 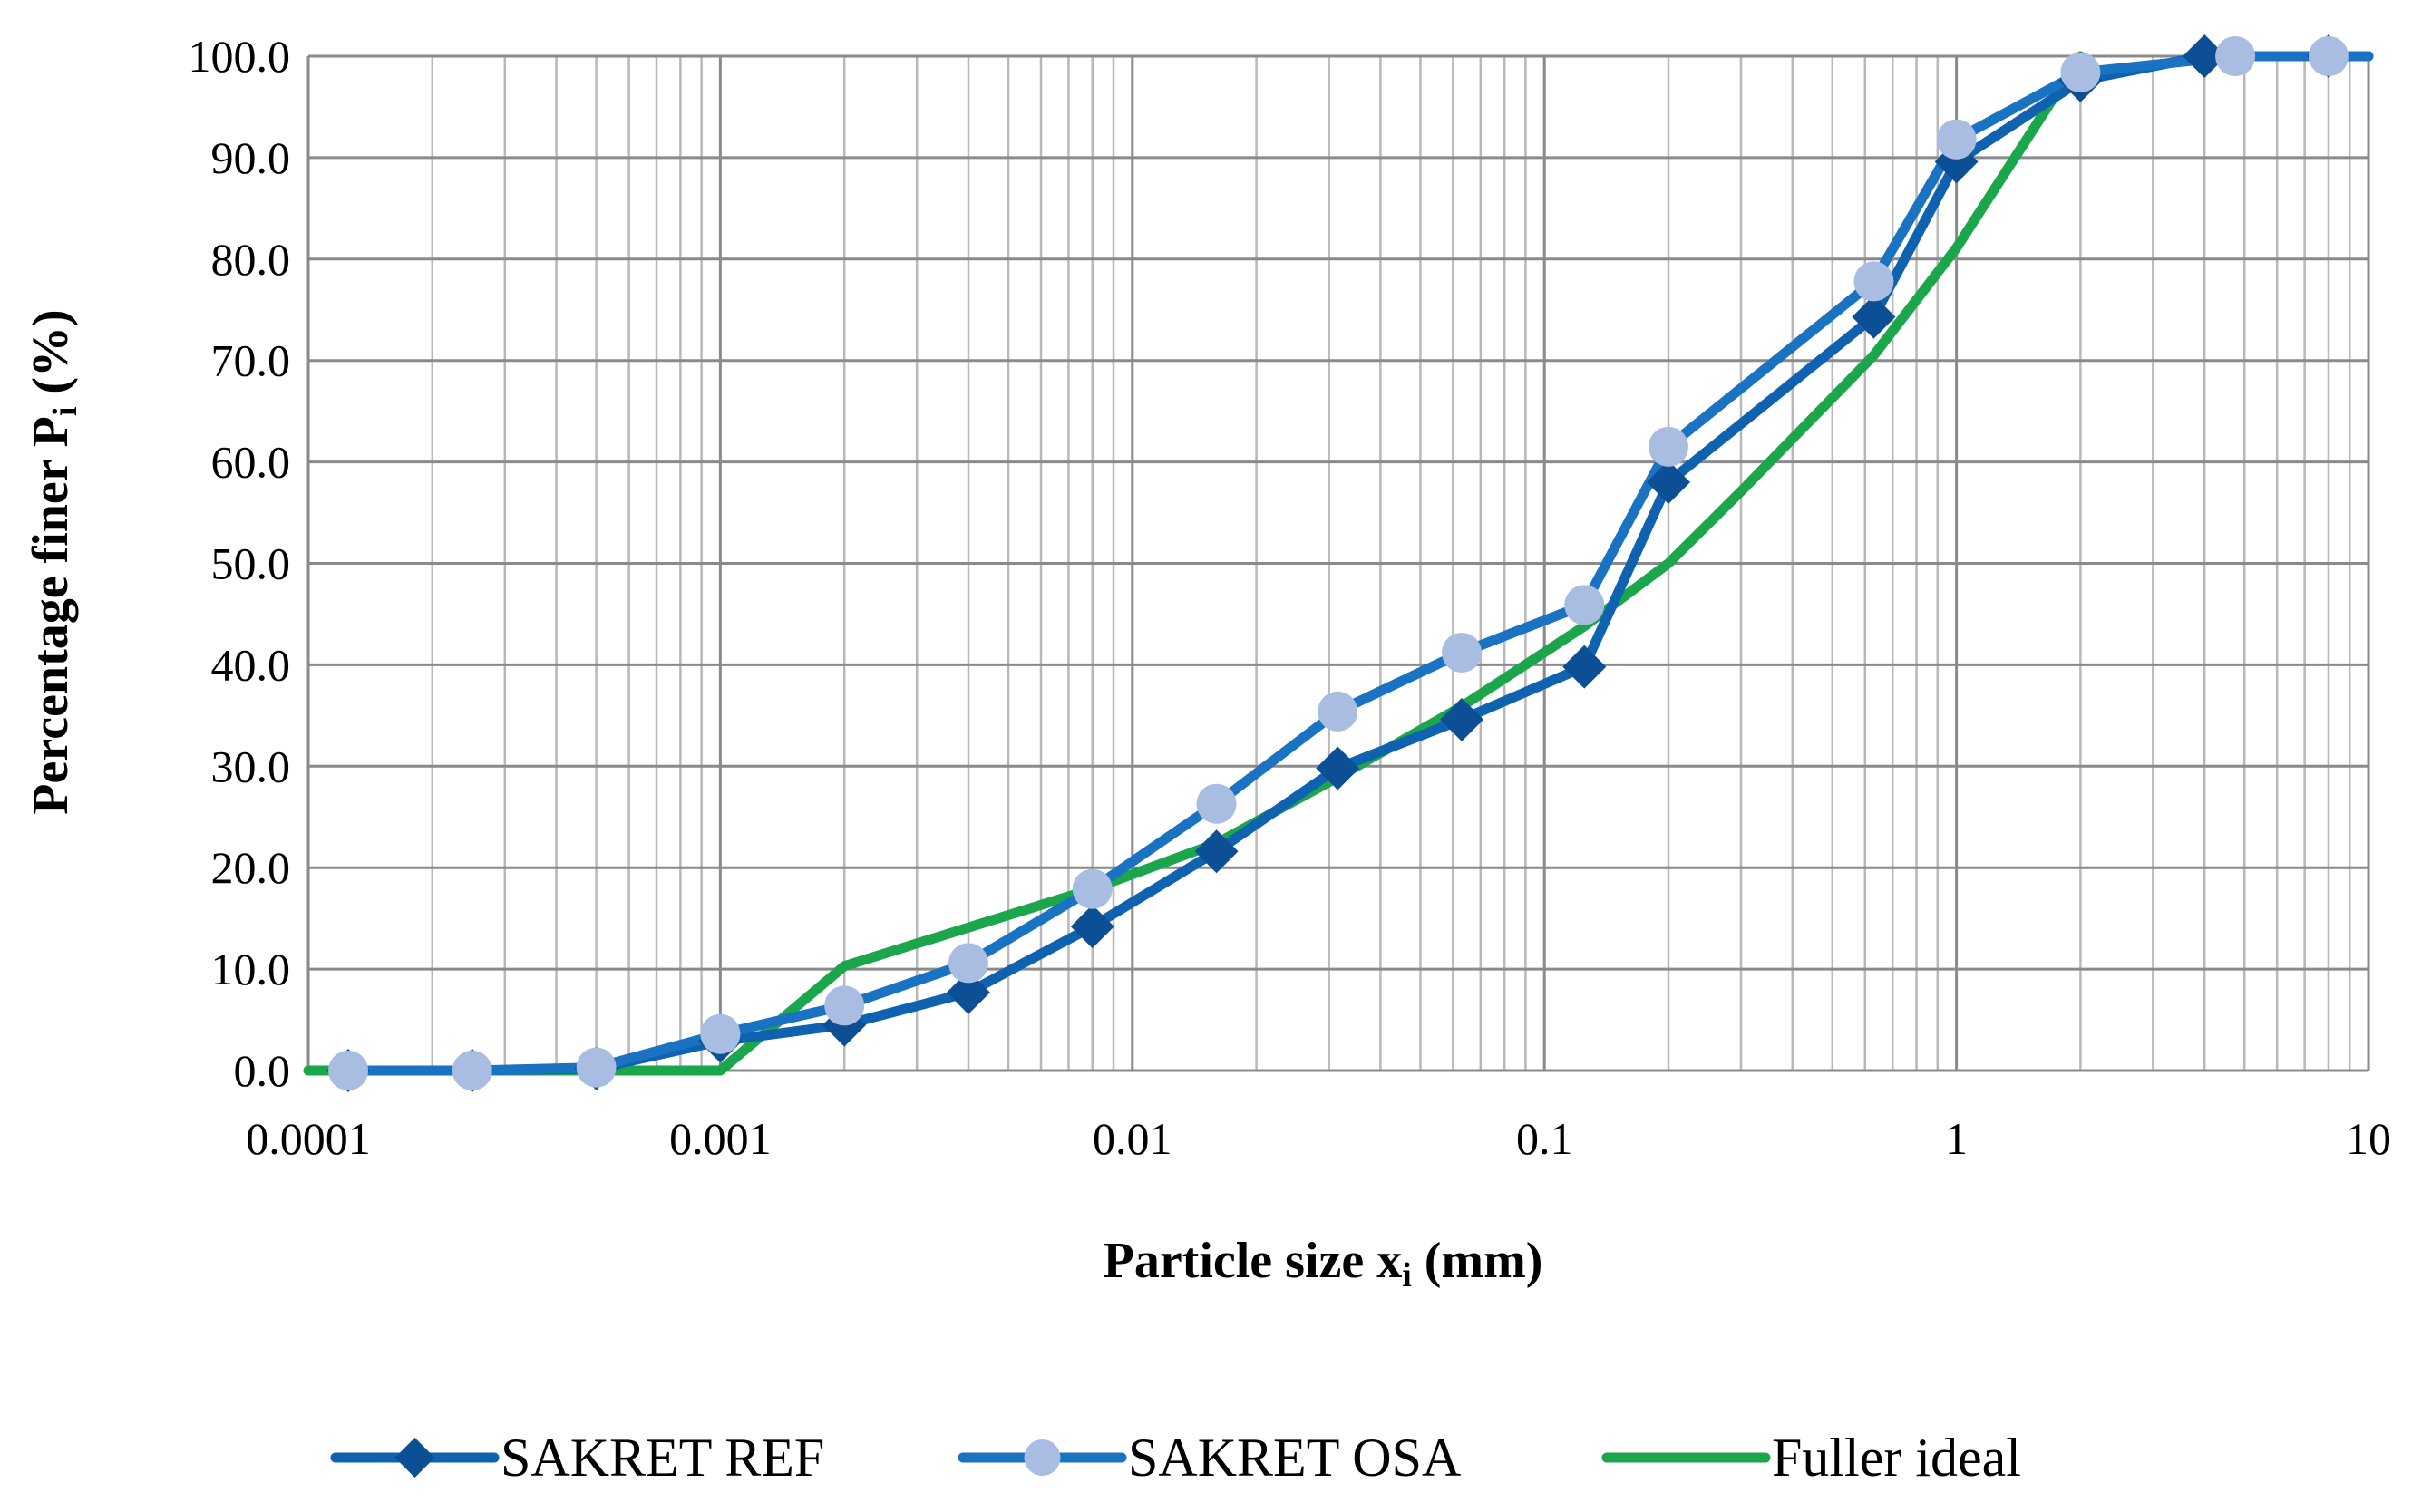 I want to click on x-tick-label: 0.1, so click(x=1544, y=1138).